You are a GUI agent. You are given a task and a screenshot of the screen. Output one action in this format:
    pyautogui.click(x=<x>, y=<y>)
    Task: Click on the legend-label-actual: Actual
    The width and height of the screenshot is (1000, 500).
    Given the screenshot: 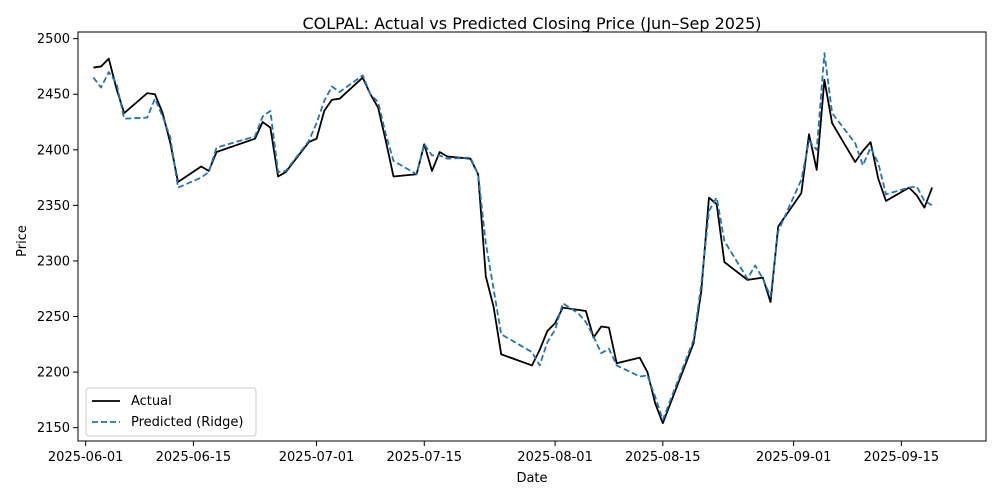 What is the action you would take?
    pyautogui.click(x=151, y=401)
    